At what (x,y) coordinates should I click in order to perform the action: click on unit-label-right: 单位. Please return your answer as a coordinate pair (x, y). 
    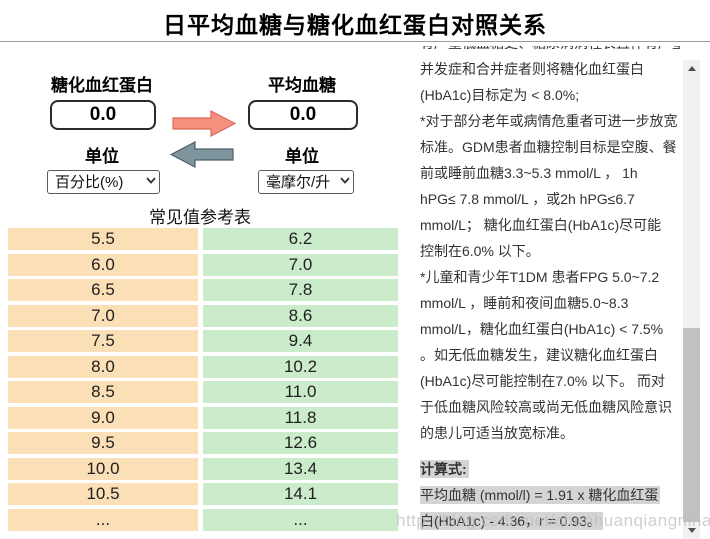
    Looking at the image, I should click on (302, 156).